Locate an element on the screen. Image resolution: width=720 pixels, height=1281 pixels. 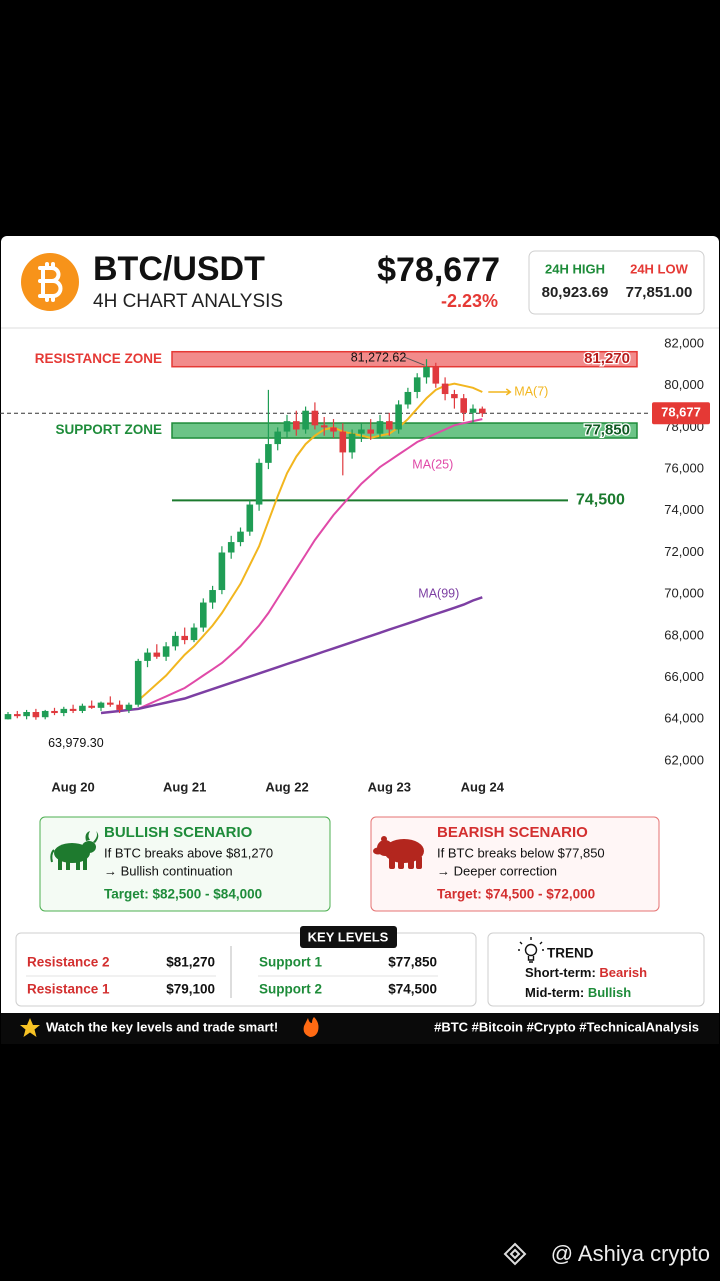
zone-name: SUPPORT ZONE is located at coordinates (108, 429).